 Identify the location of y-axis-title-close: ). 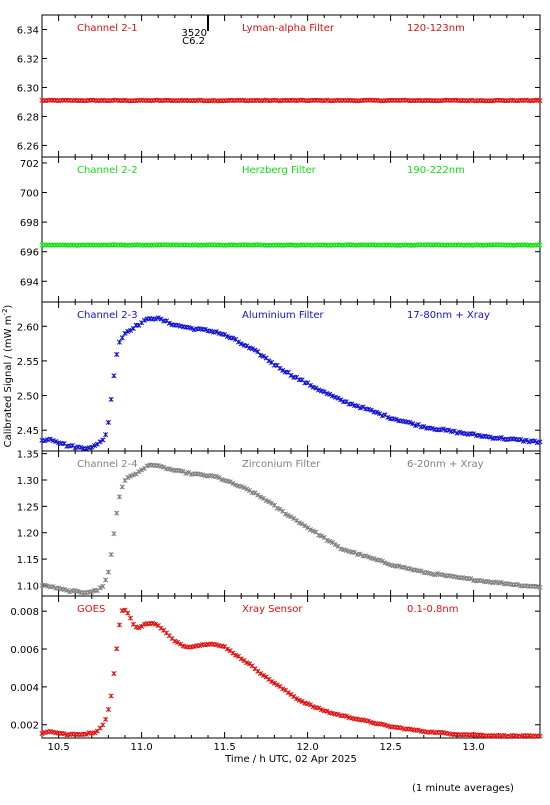
(8, 307).